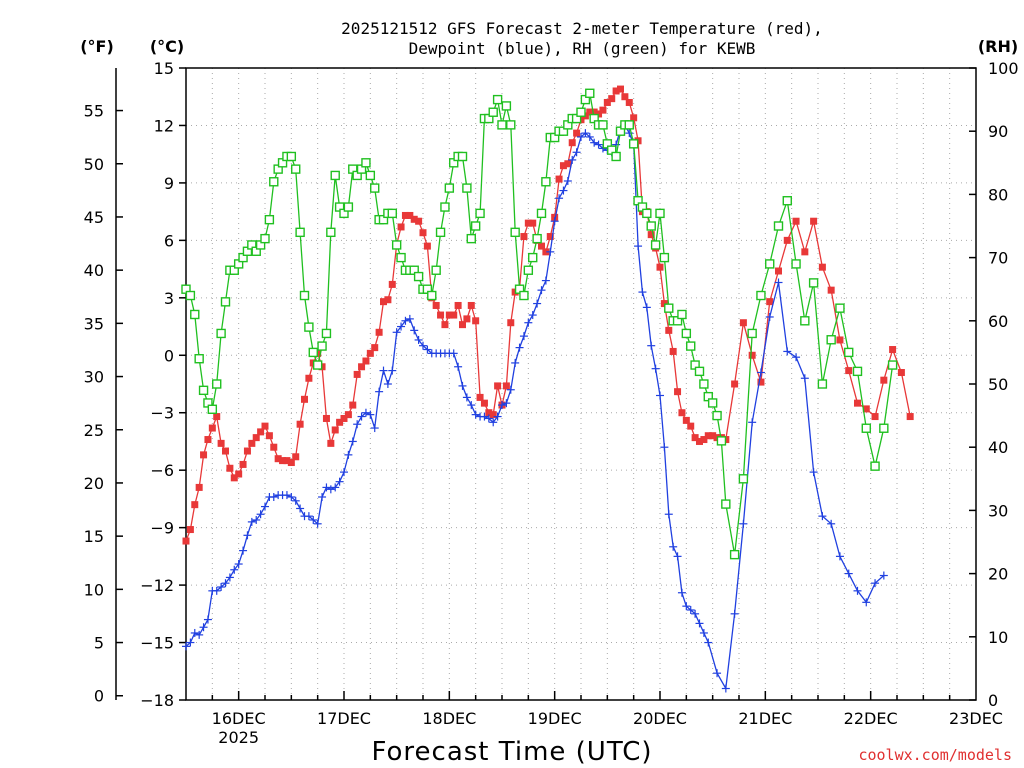 This screenshot has height=768, width=1024. Describe the element at coordinates (97, 46) in the screenshot. I see `fahrenheit-unit-label: (°F)` at that location.